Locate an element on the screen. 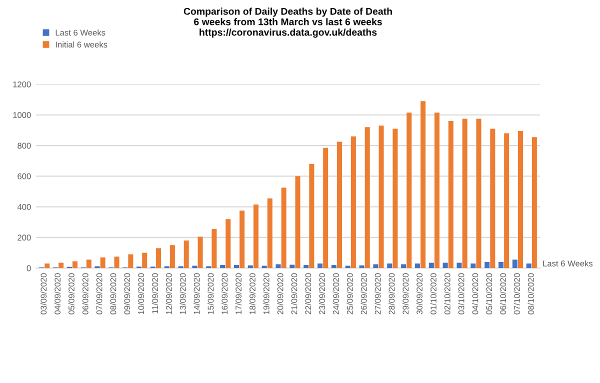 Image resolution: width=600 pixels, height=383 pixels. y-tick-label: 1200 is located at coordinates (22, 84).